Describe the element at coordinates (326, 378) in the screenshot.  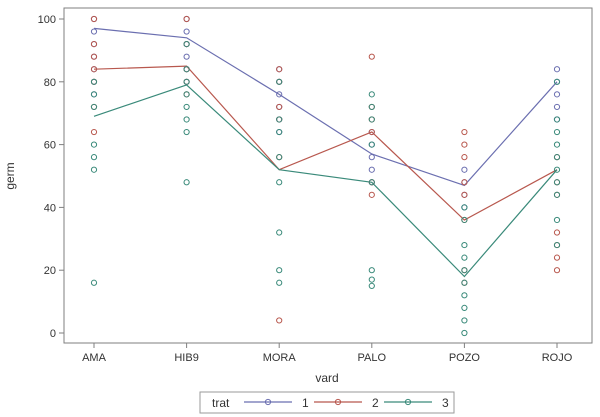
I see `x-axis-title: vard` at that location.